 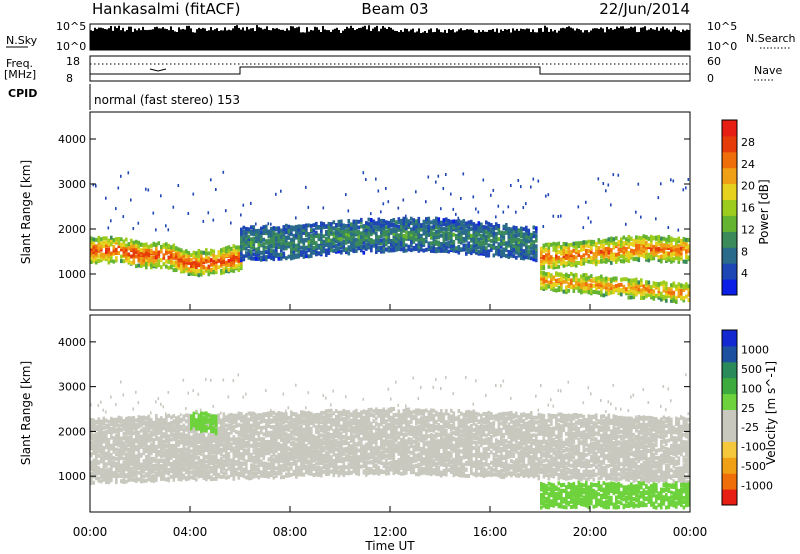 What do you see at coordinates (729, 176) in the screenshot?
I see `colorbar-swatch` at bounding box center [729, 176].